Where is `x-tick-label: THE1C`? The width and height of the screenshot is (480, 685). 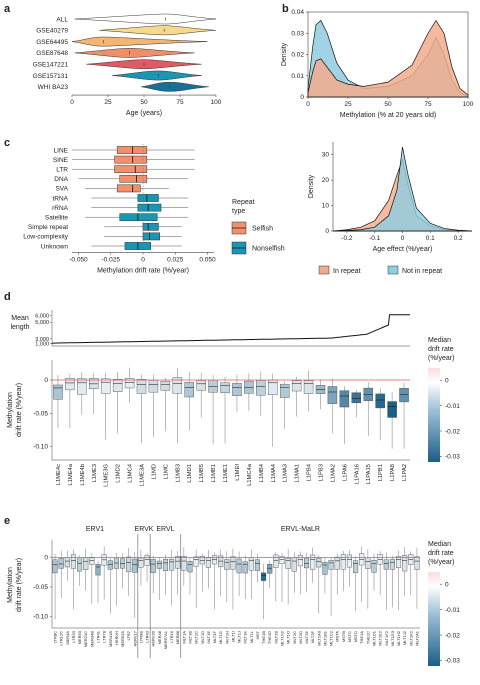 x-tick-label: THE1C is located at coordinates (367, 637).